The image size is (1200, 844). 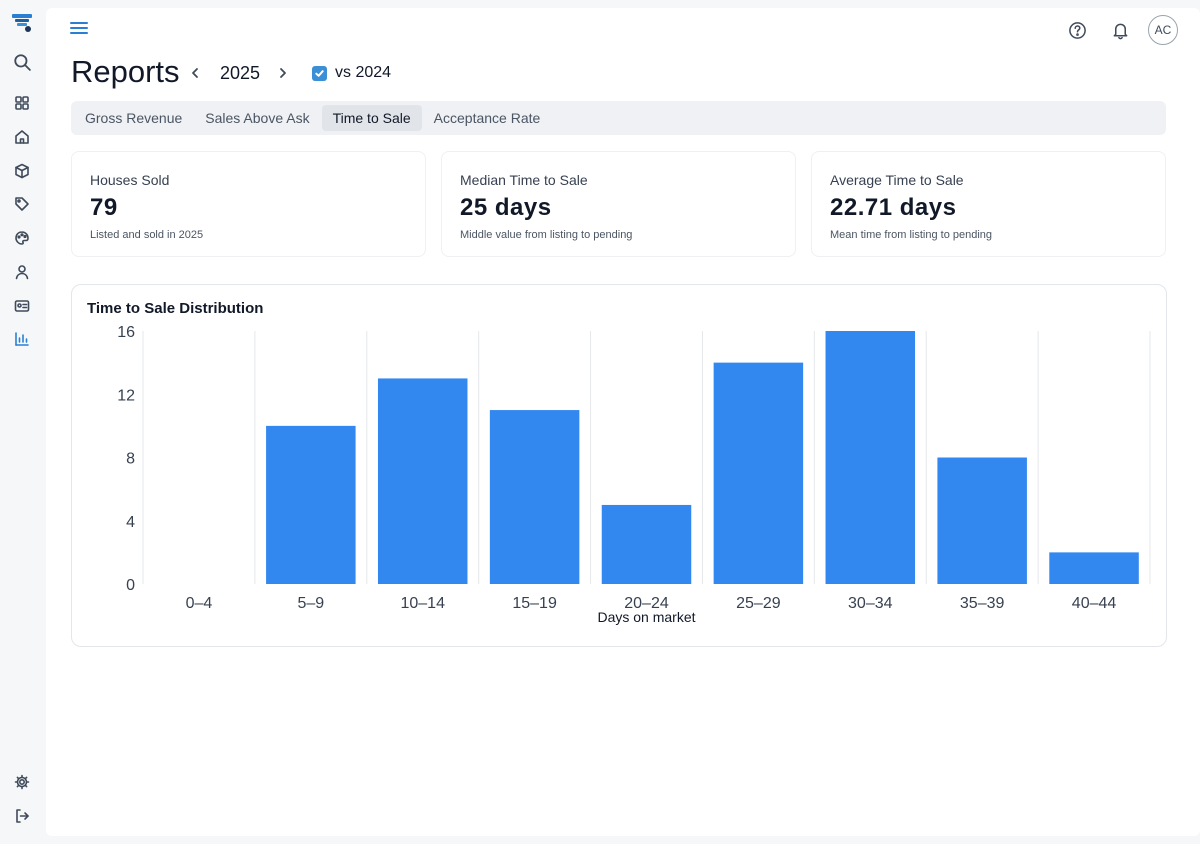 I want to click on stat-note: Mean time from listing to pending, so click(x=911, y=235).